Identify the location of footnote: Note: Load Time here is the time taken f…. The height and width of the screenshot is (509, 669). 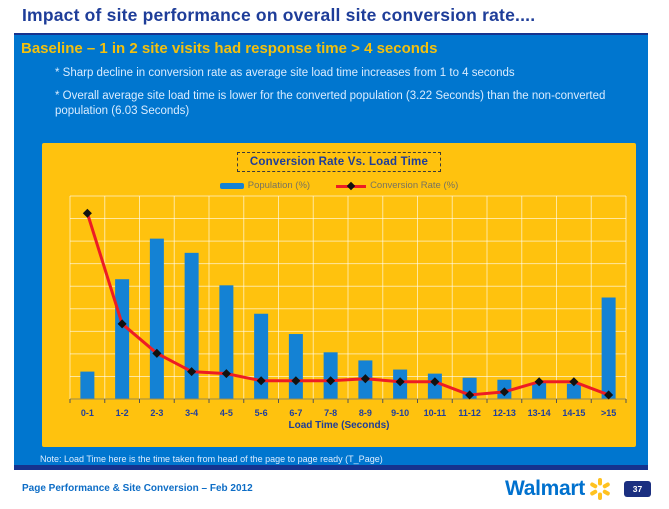
(211, 459).